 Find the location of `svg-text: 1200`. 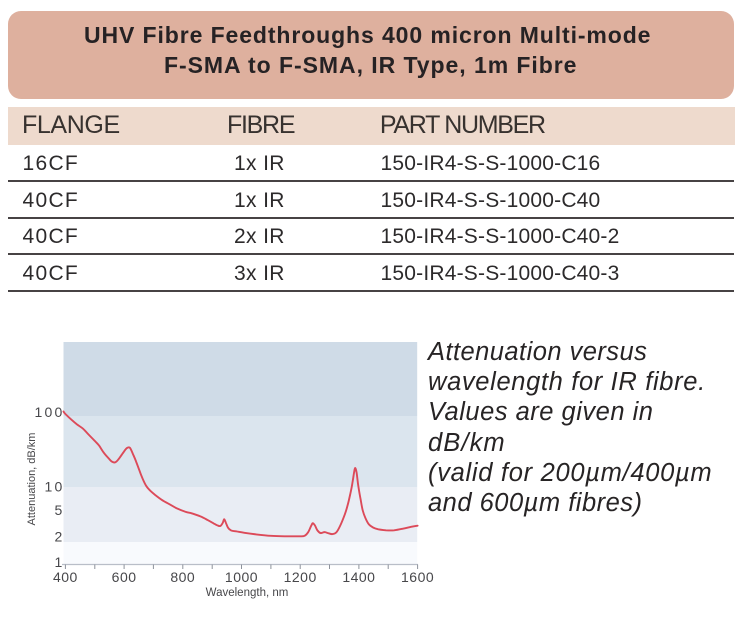

svg-text: 1200 is located at coordinates (300, 577).